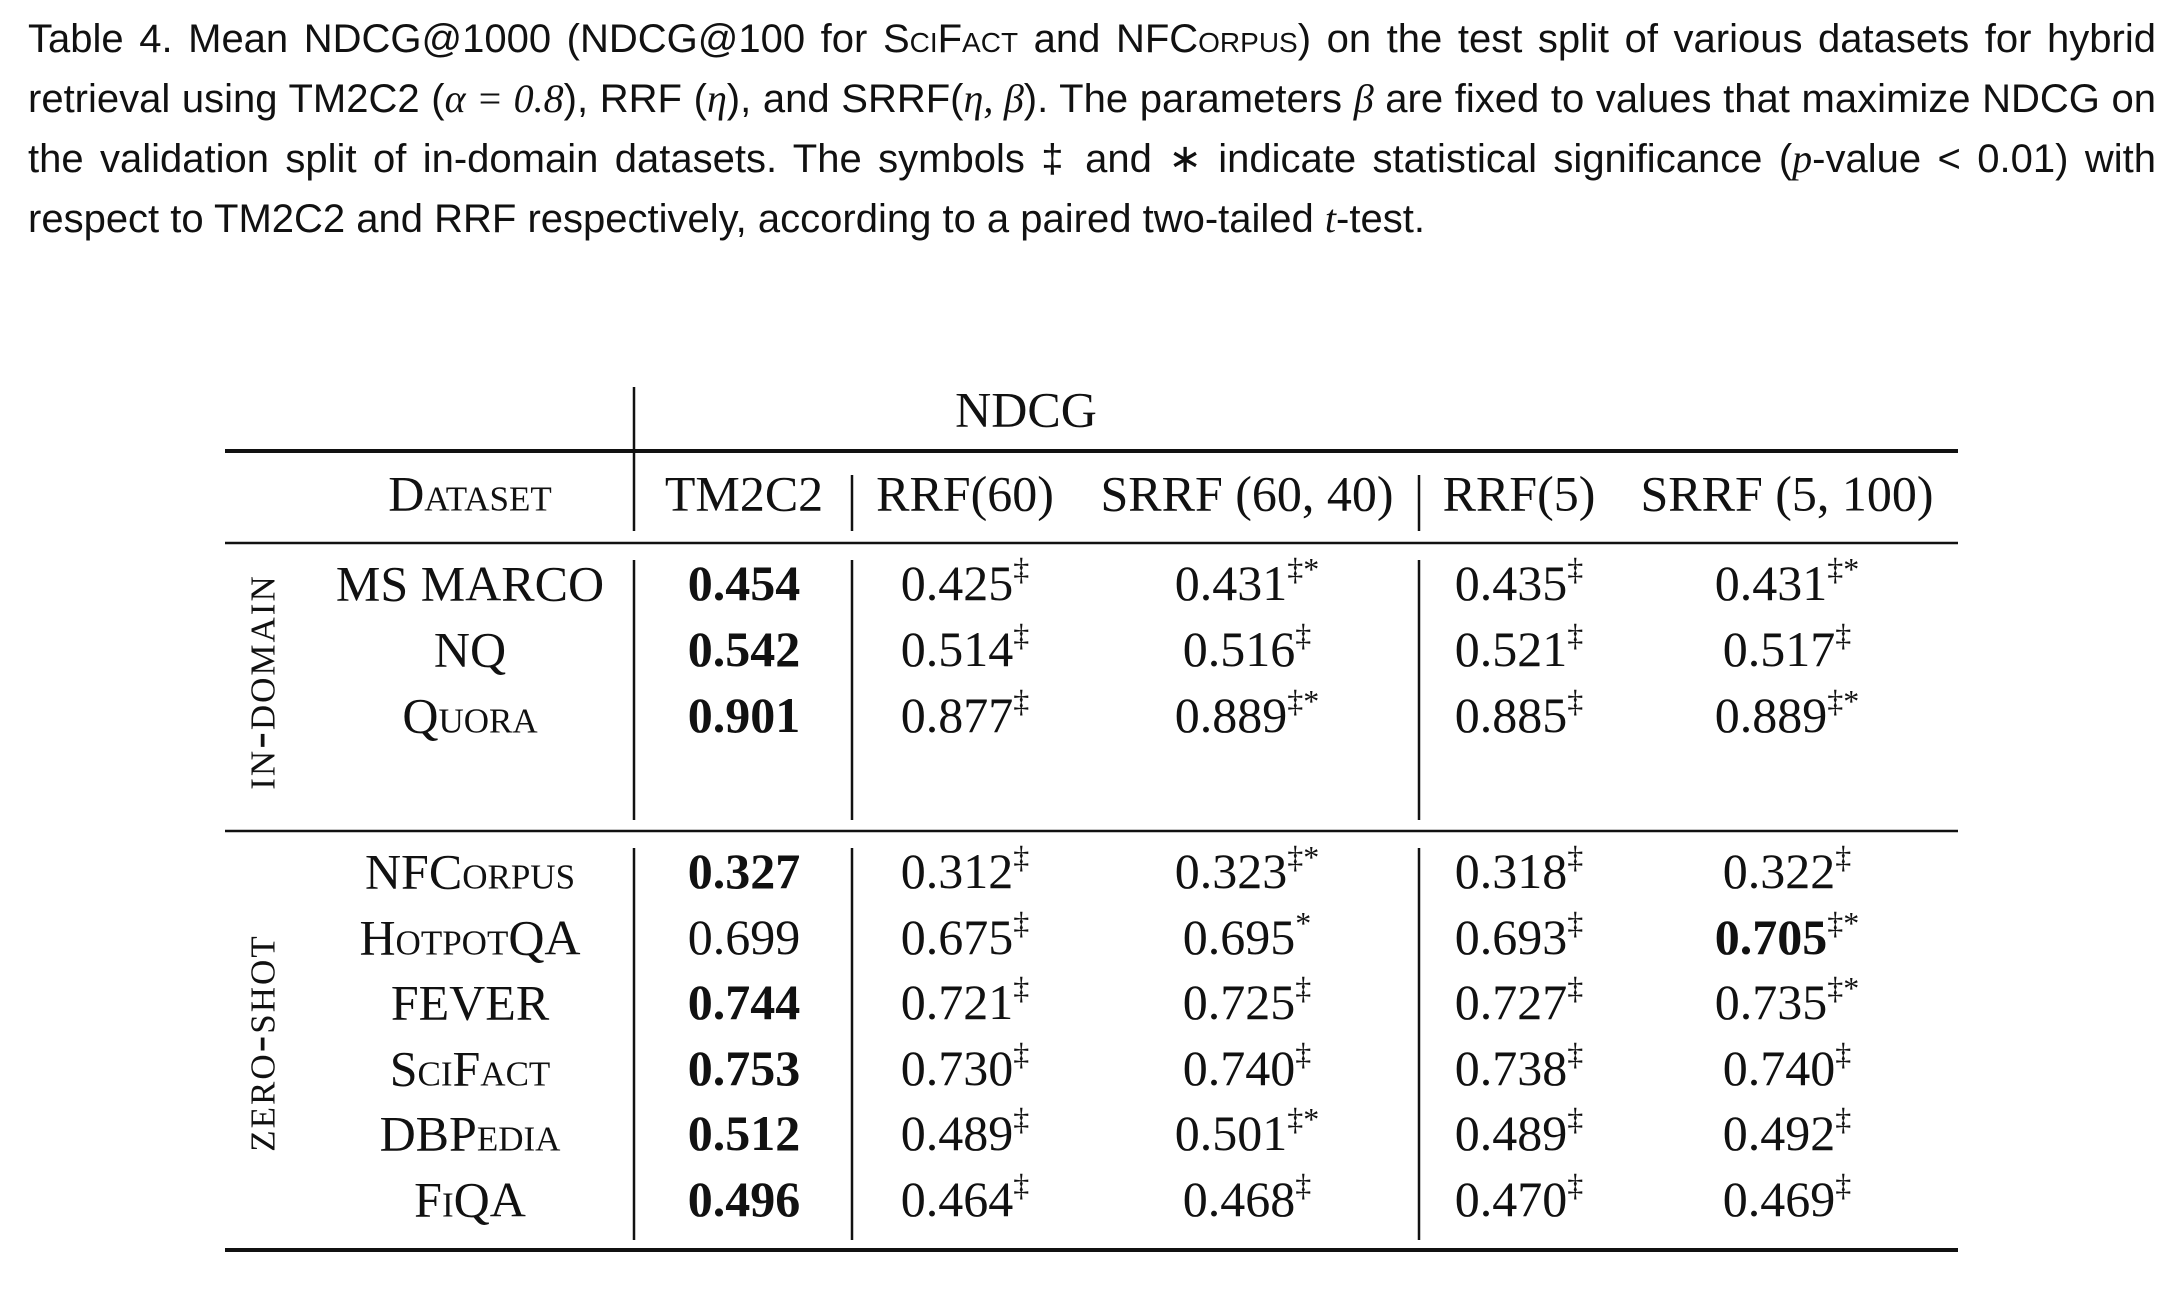 Image resolution: width=2180 pixels, height=1316 pixels. Describe the element at coordinates (1519, 647) in the screenshot. I see `cell: 0.521‡` at that location.